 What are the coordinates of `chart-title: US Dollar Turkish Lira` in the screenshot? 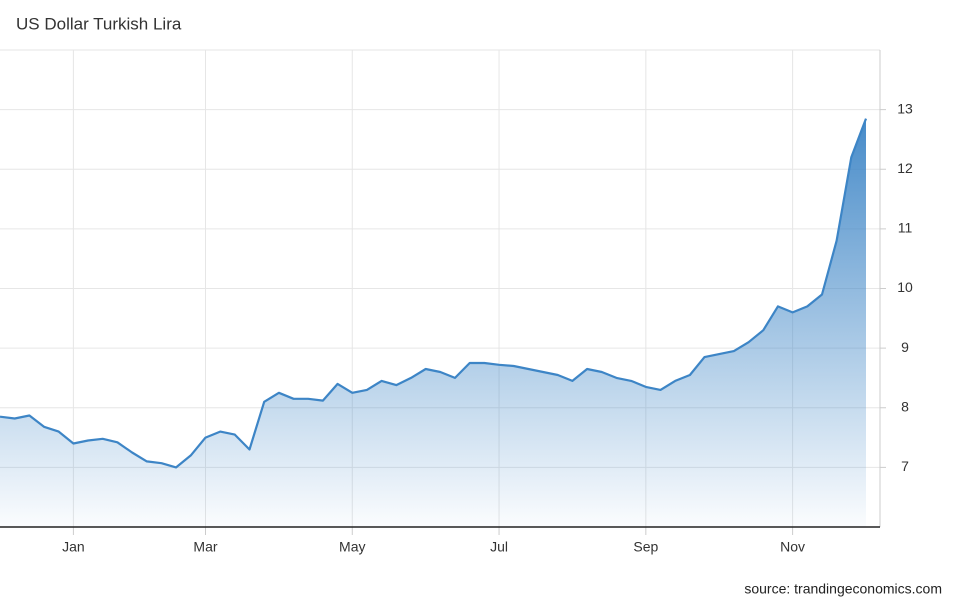 It's located at (99, 23).